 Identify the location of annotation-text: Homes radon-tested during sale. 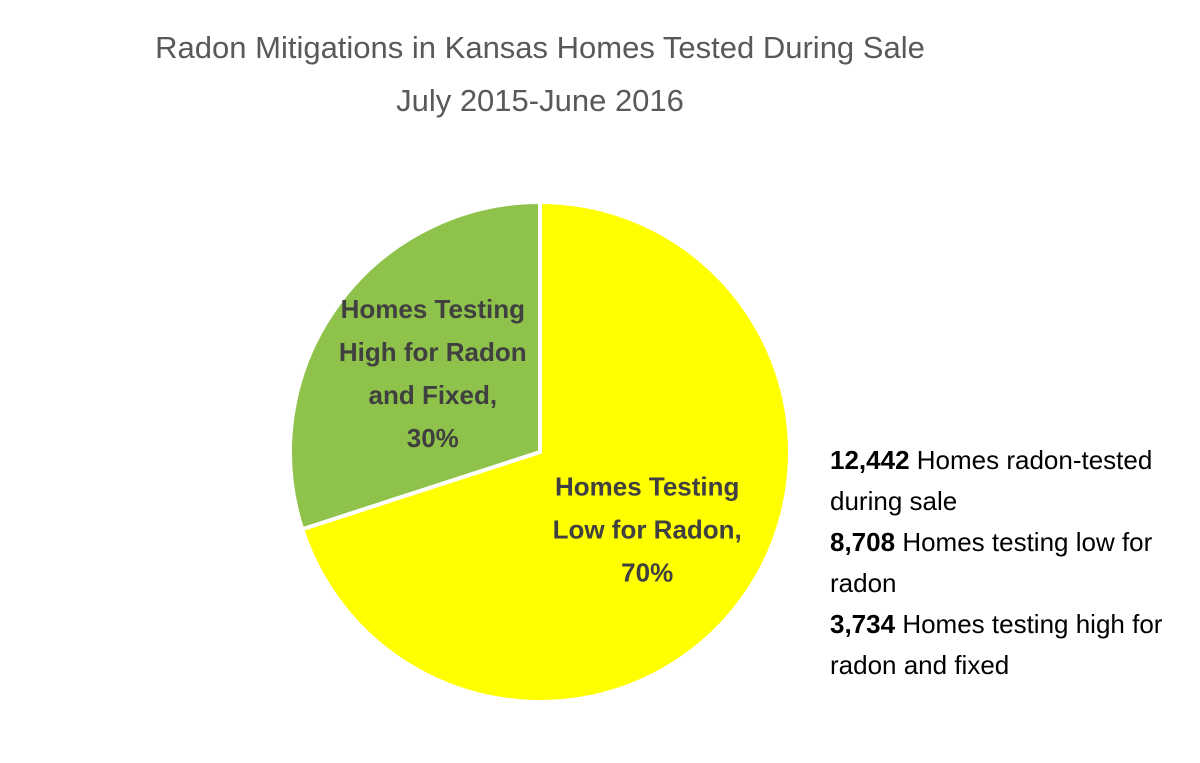
(991, 480).